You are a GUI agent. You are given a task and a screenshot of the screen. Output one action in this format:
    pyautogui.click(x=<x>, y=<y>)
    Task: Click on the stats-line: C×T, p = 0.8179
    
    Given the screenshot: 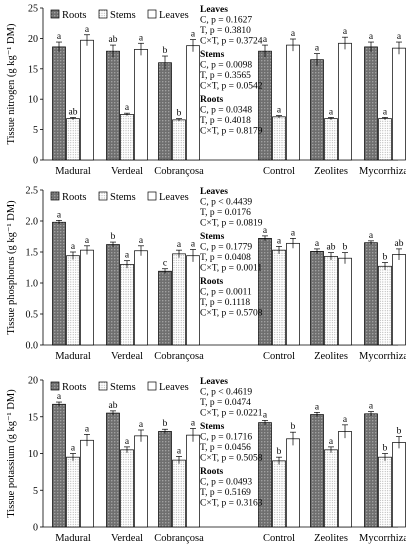 What is the action you would take?
    pyautogui.click(x=231, y=132)
    